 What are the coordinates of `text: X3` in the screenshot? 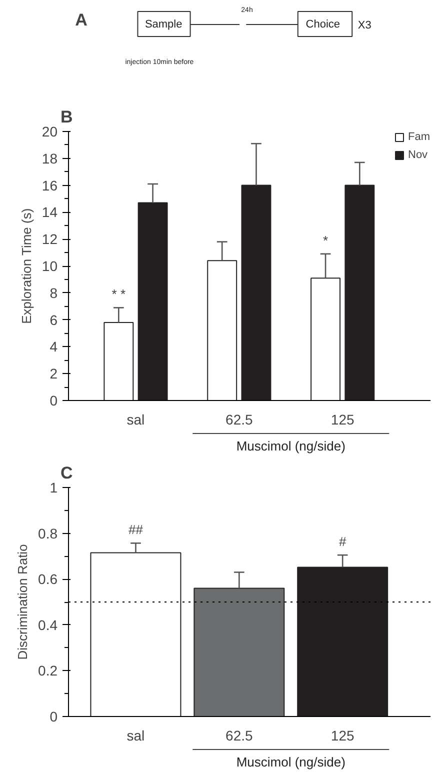 It's located at (365, 26).